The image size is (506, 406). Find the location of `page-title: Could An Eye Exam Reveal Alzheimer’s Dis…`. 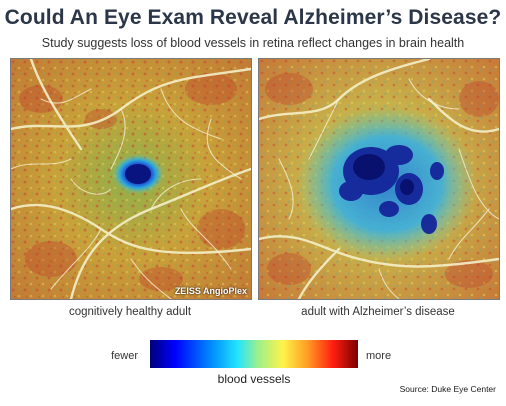

page-title: Could An Eye Exam Reveal Alzheimer’s Dis… is located at coordinates (253, 17).